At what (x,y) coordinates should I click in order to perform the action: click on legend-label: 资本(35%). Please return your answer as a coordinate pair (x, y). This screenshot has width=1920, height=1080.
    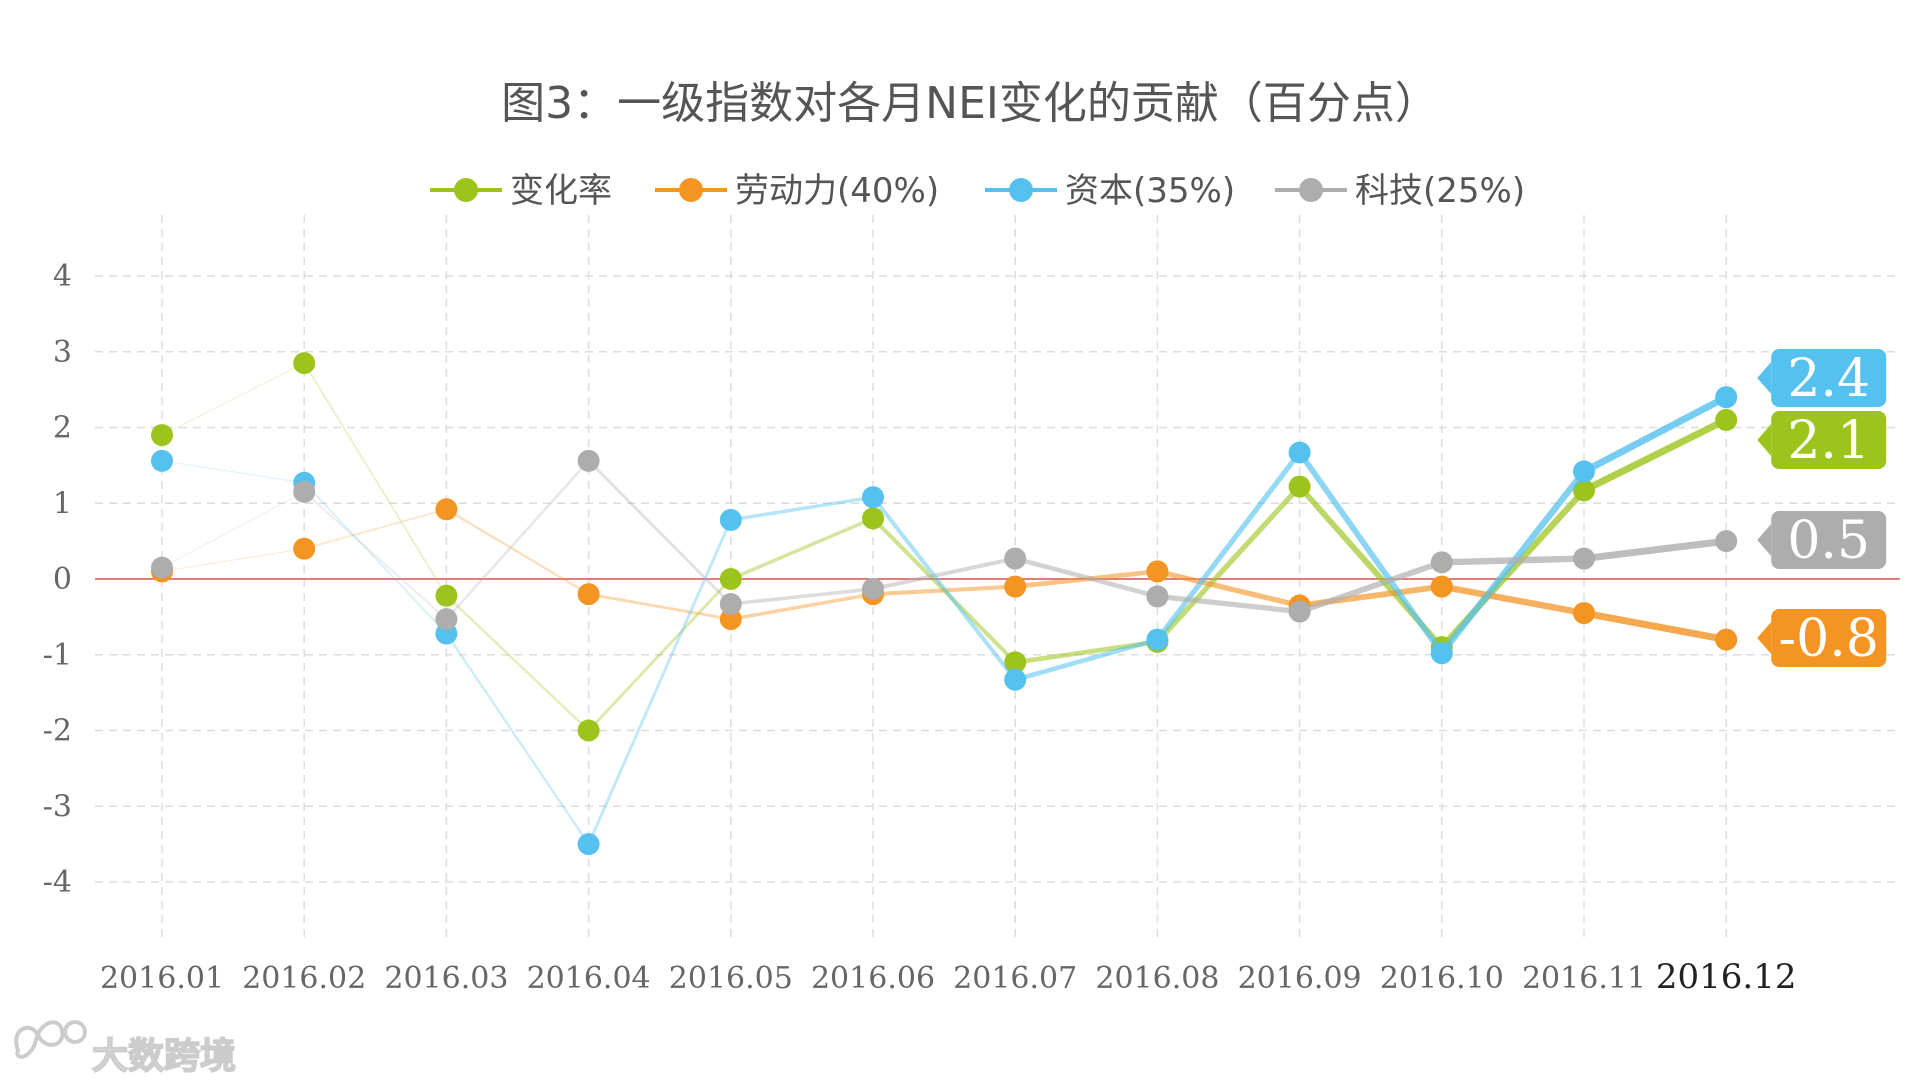
    Looking at the image, I should click on (1150, 191).